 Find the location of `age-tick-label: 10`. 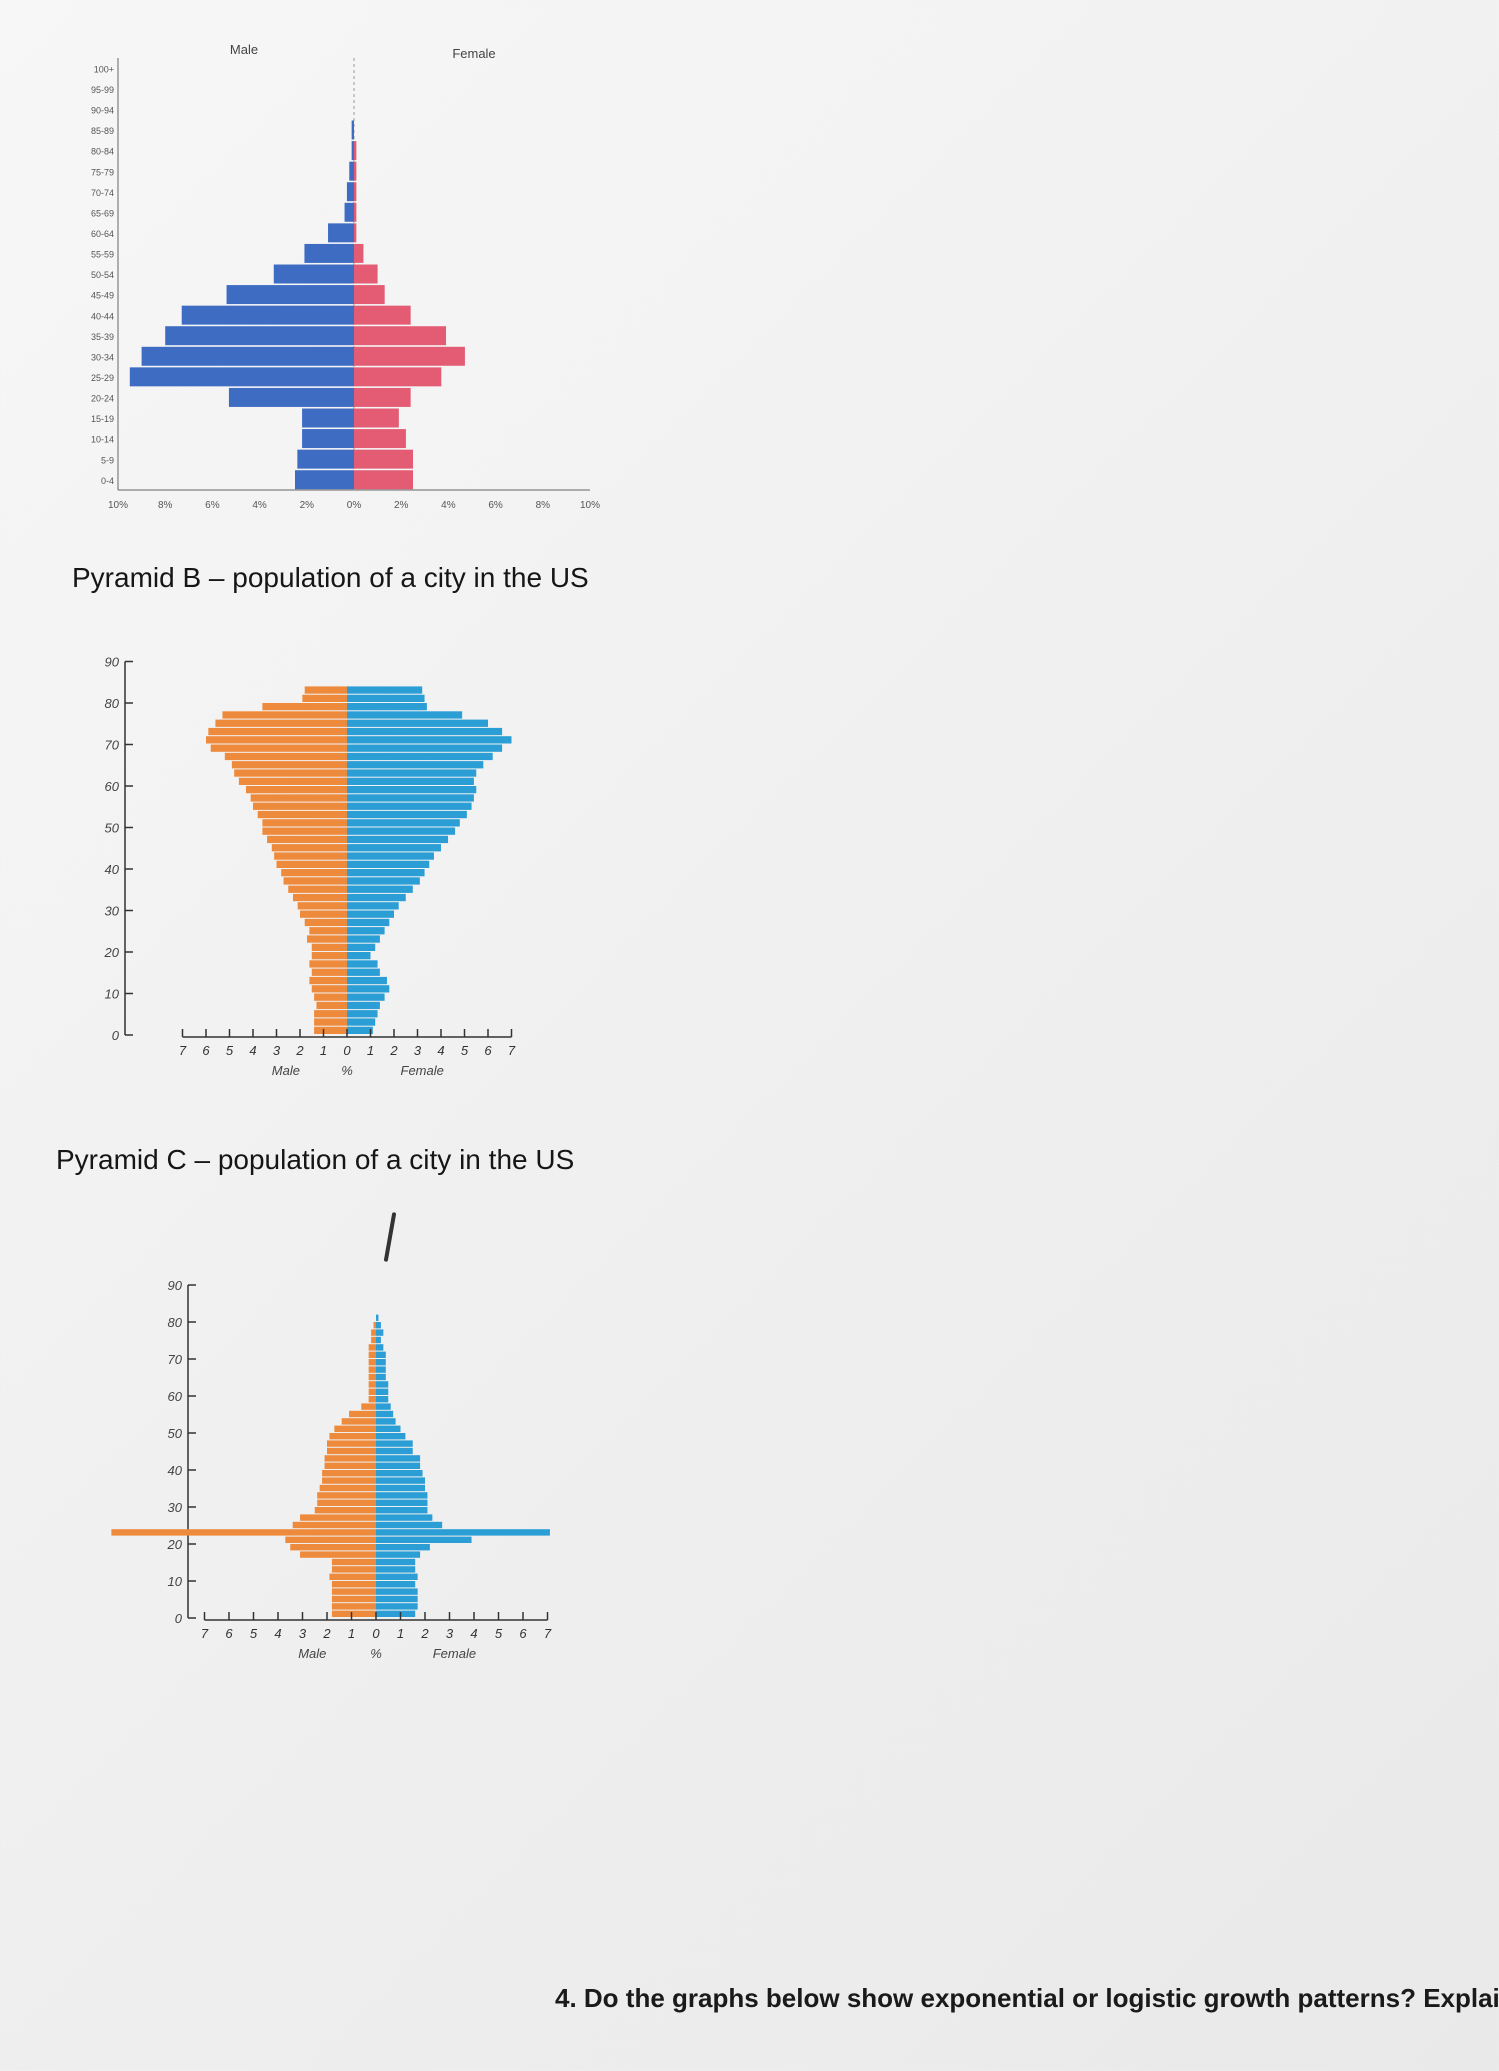

age-tick-label: 10 is located at coordinates (112, 994).